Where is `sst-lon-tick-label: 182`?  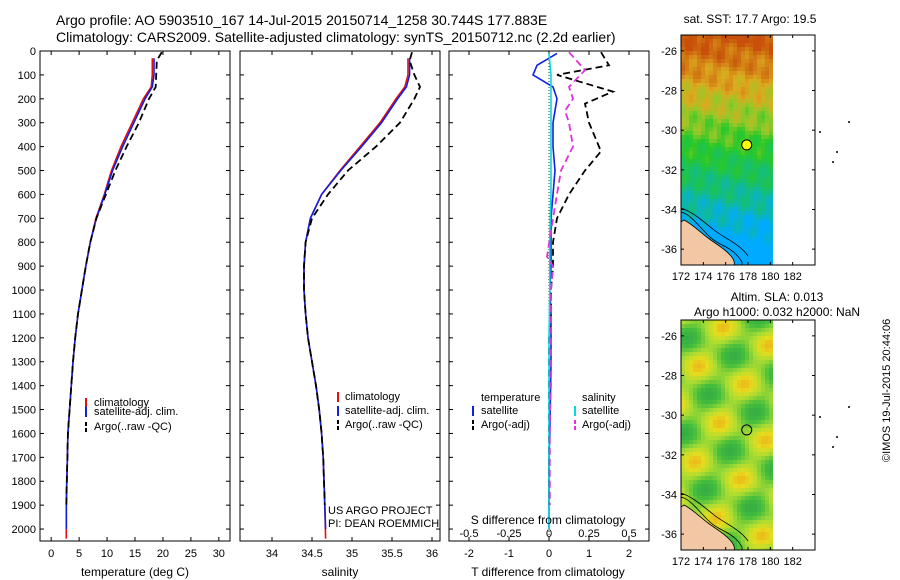
sst-lon-tick-label: 182 is located at coordinates (792, 277).